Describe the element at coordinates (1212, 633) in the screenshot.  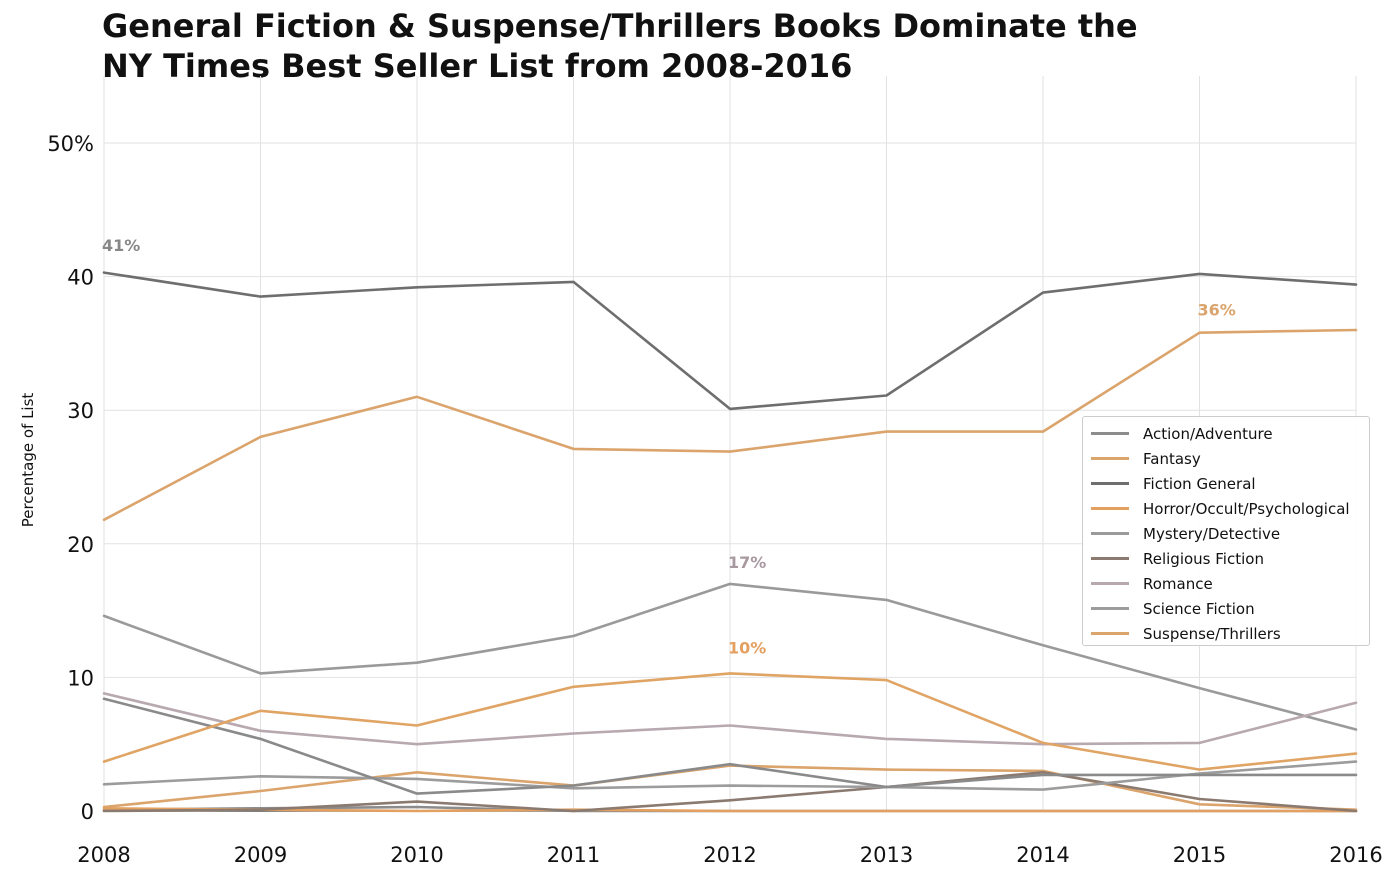
I see `legend-label: Suspense/Thrillers` at that location.